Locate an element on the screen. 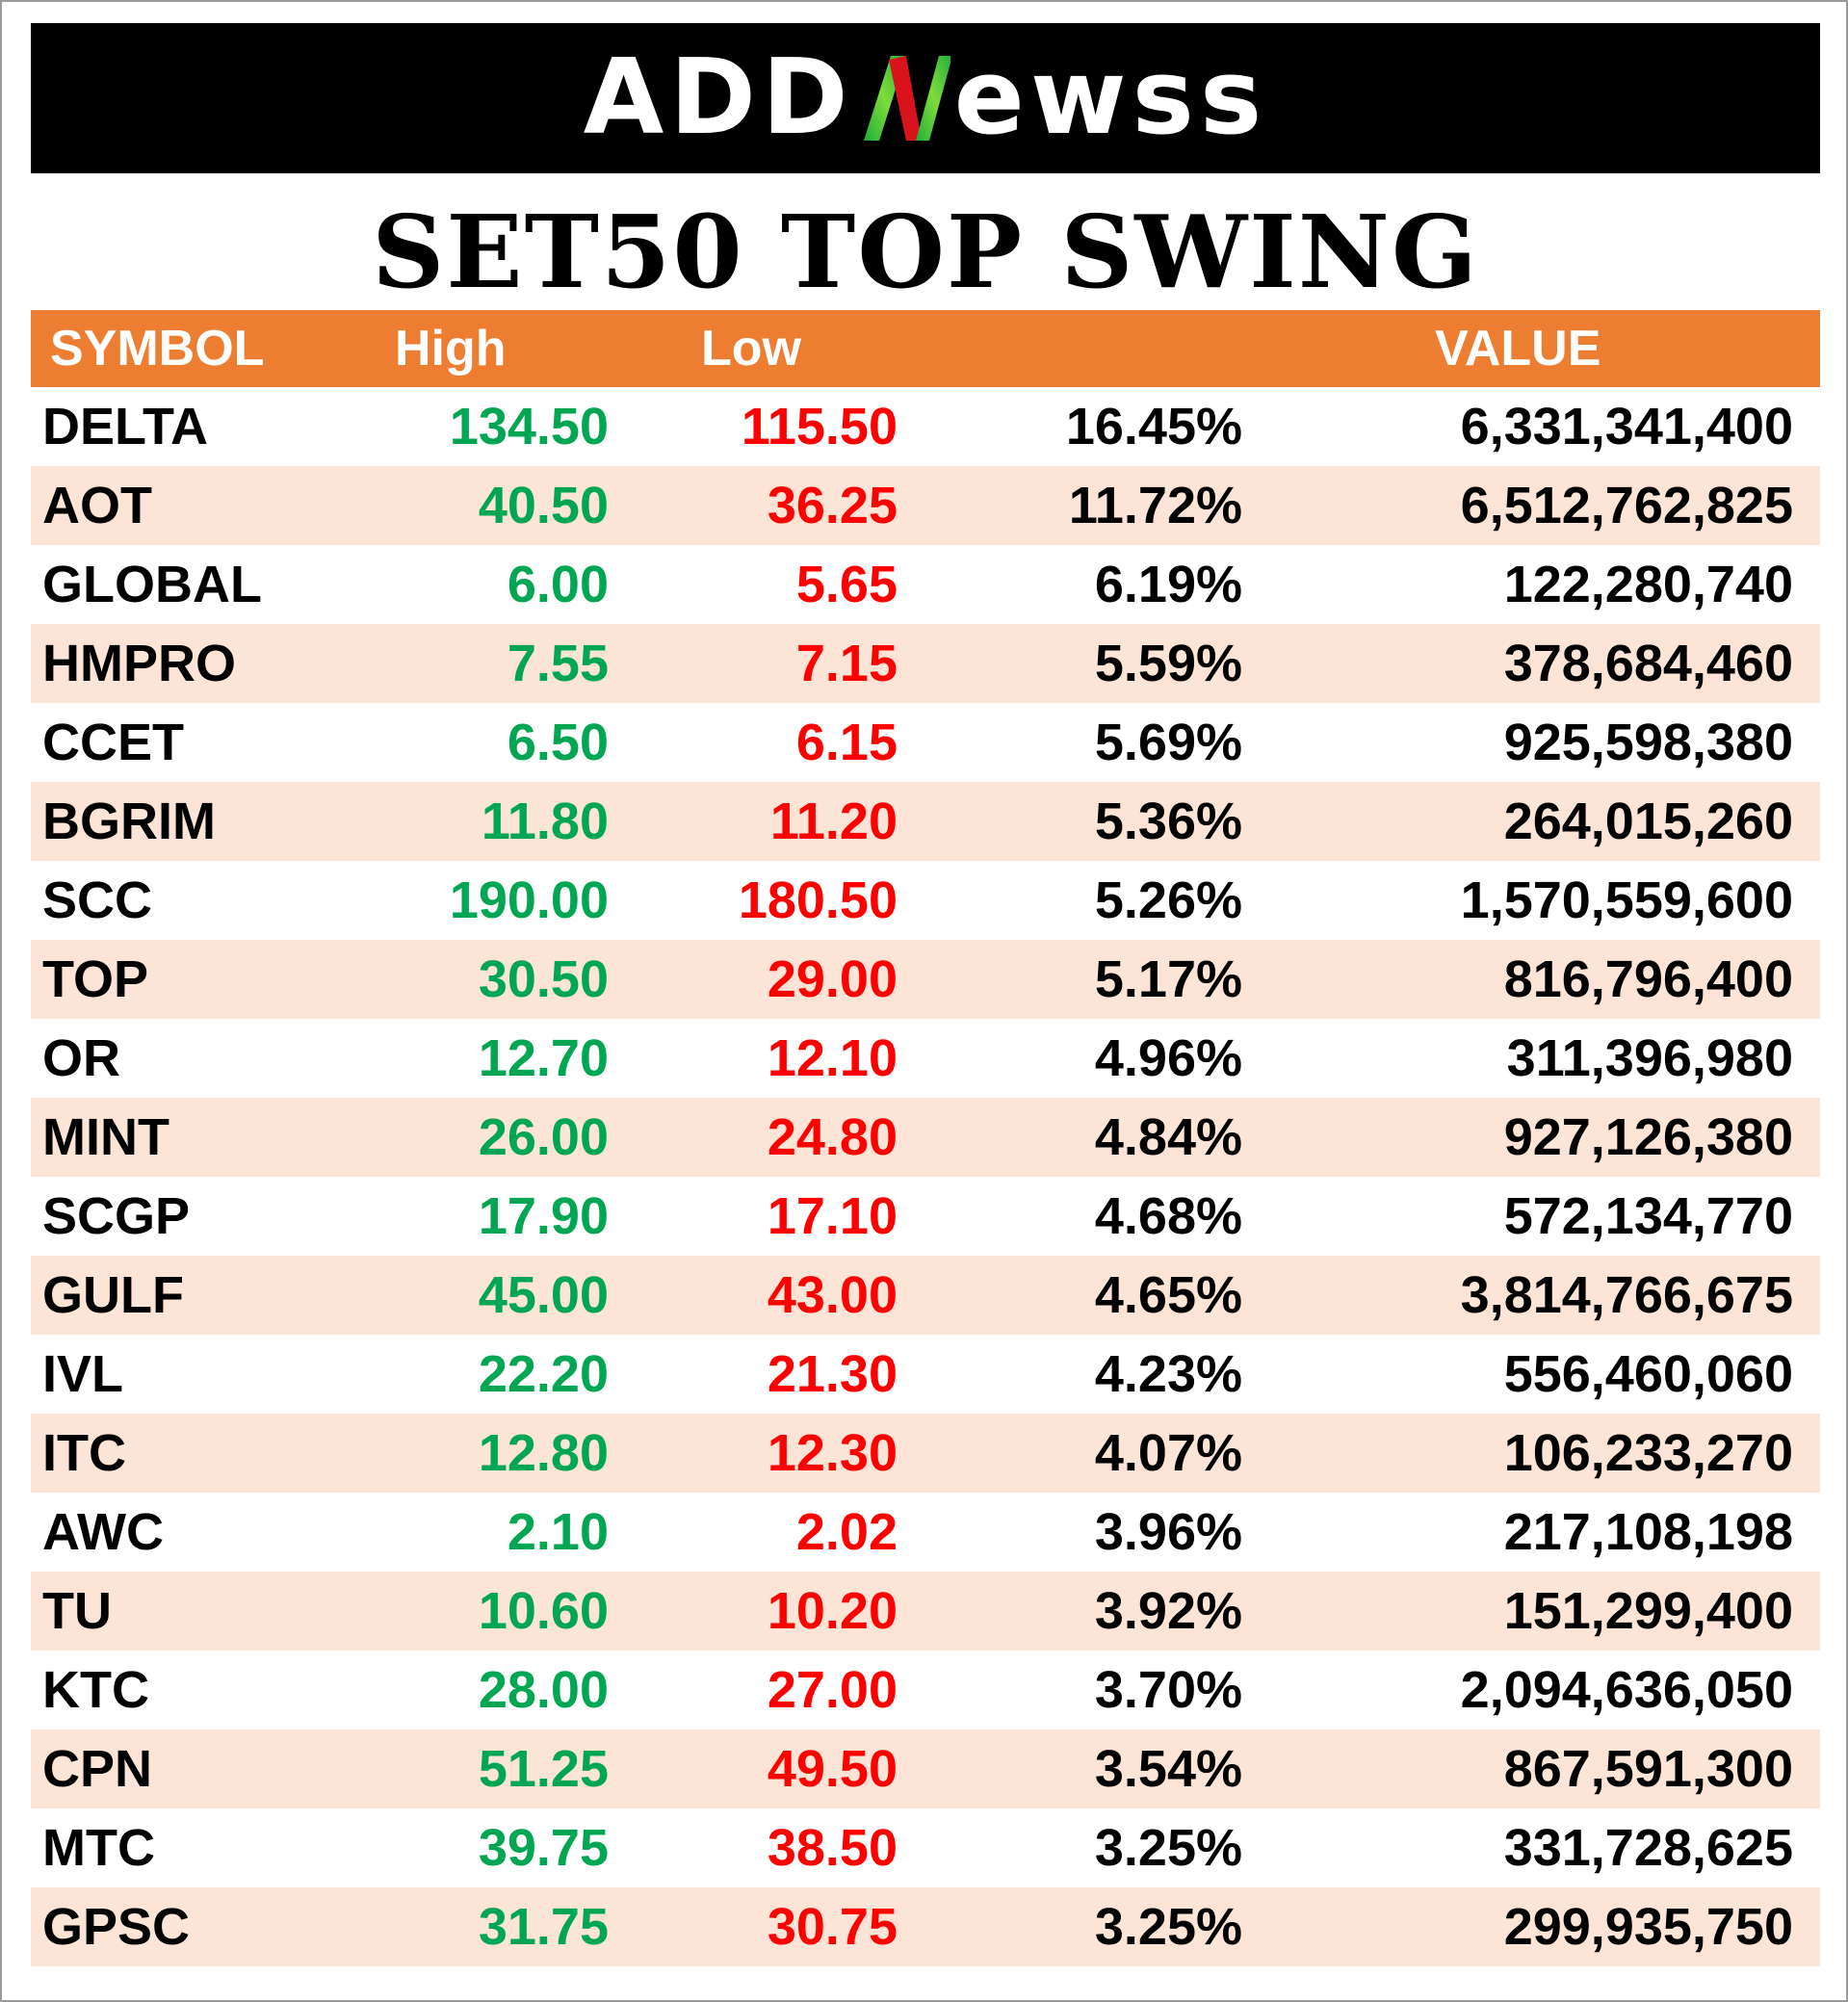 Image resolution: width=1848 pixels, height=2002 pixels. brand-banner: ADD ewss is located at coordinates (925, 98).